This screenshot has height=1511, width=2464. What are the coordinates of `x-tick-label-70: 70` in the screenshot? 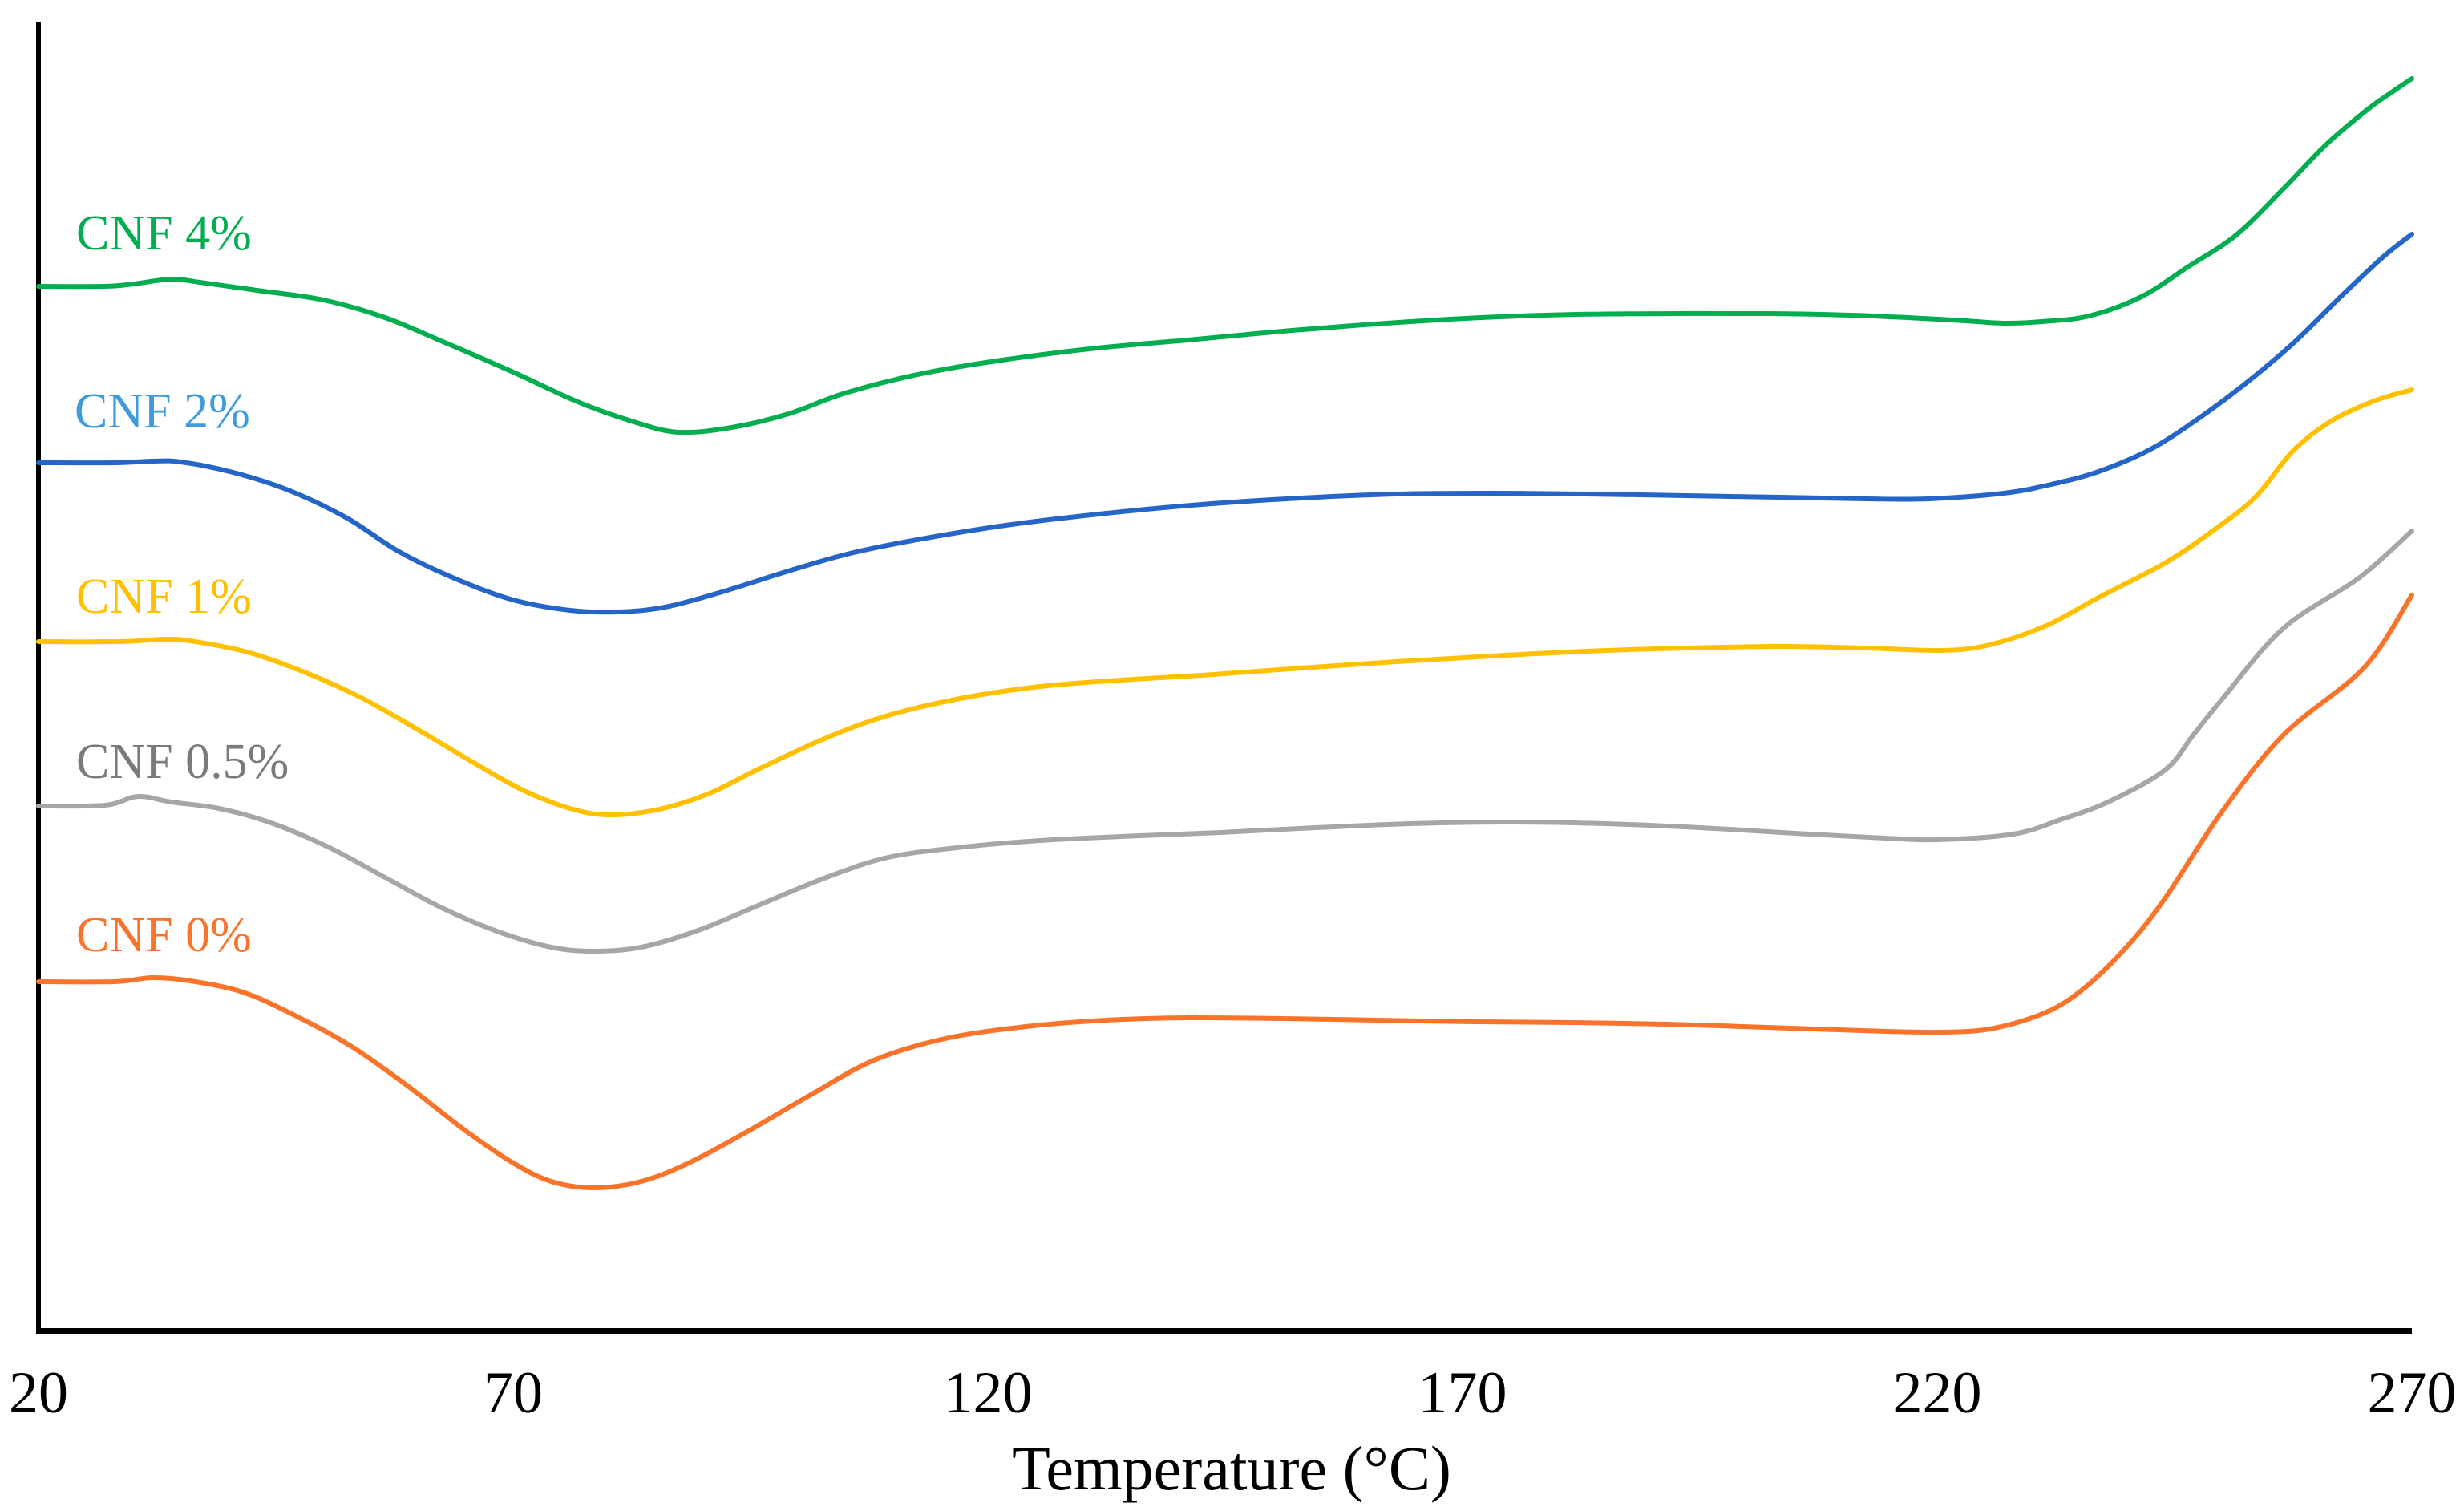 It's located at (513, 1393).